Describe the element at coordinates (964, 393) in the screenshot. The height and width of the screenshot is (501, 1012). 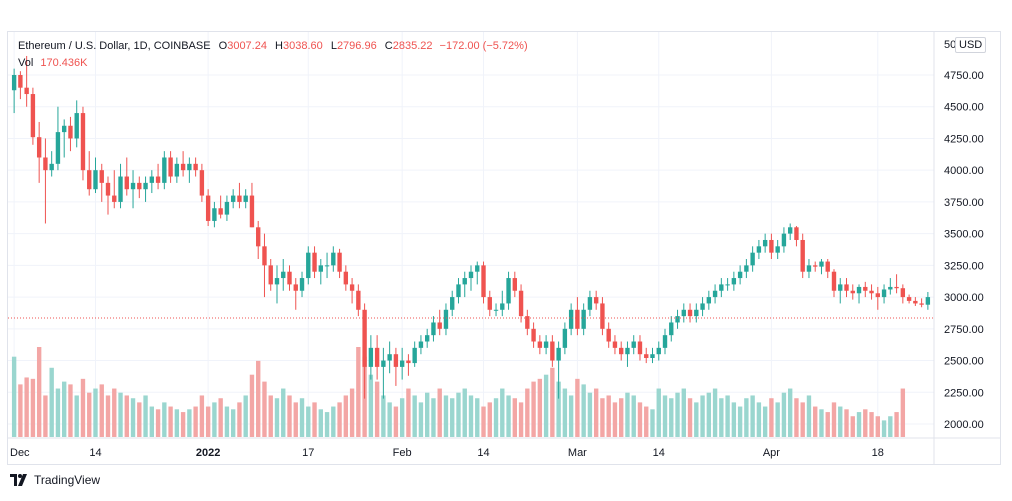
I see `price-tick-label: 2250.00` at that location.